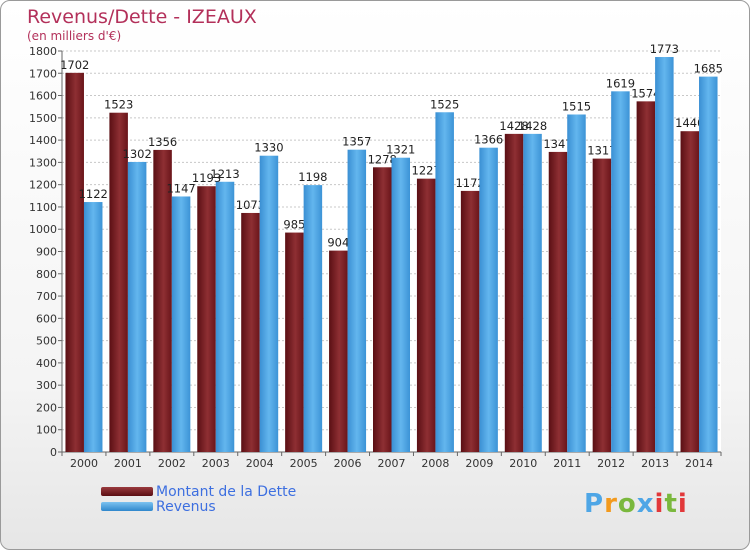 Image resolution: width=750 pixels, height=550 pixels. What do you see at coordinates (671, 504) in the screenshot?
I see `logo-letter: t` at bounding box center [671, 504].